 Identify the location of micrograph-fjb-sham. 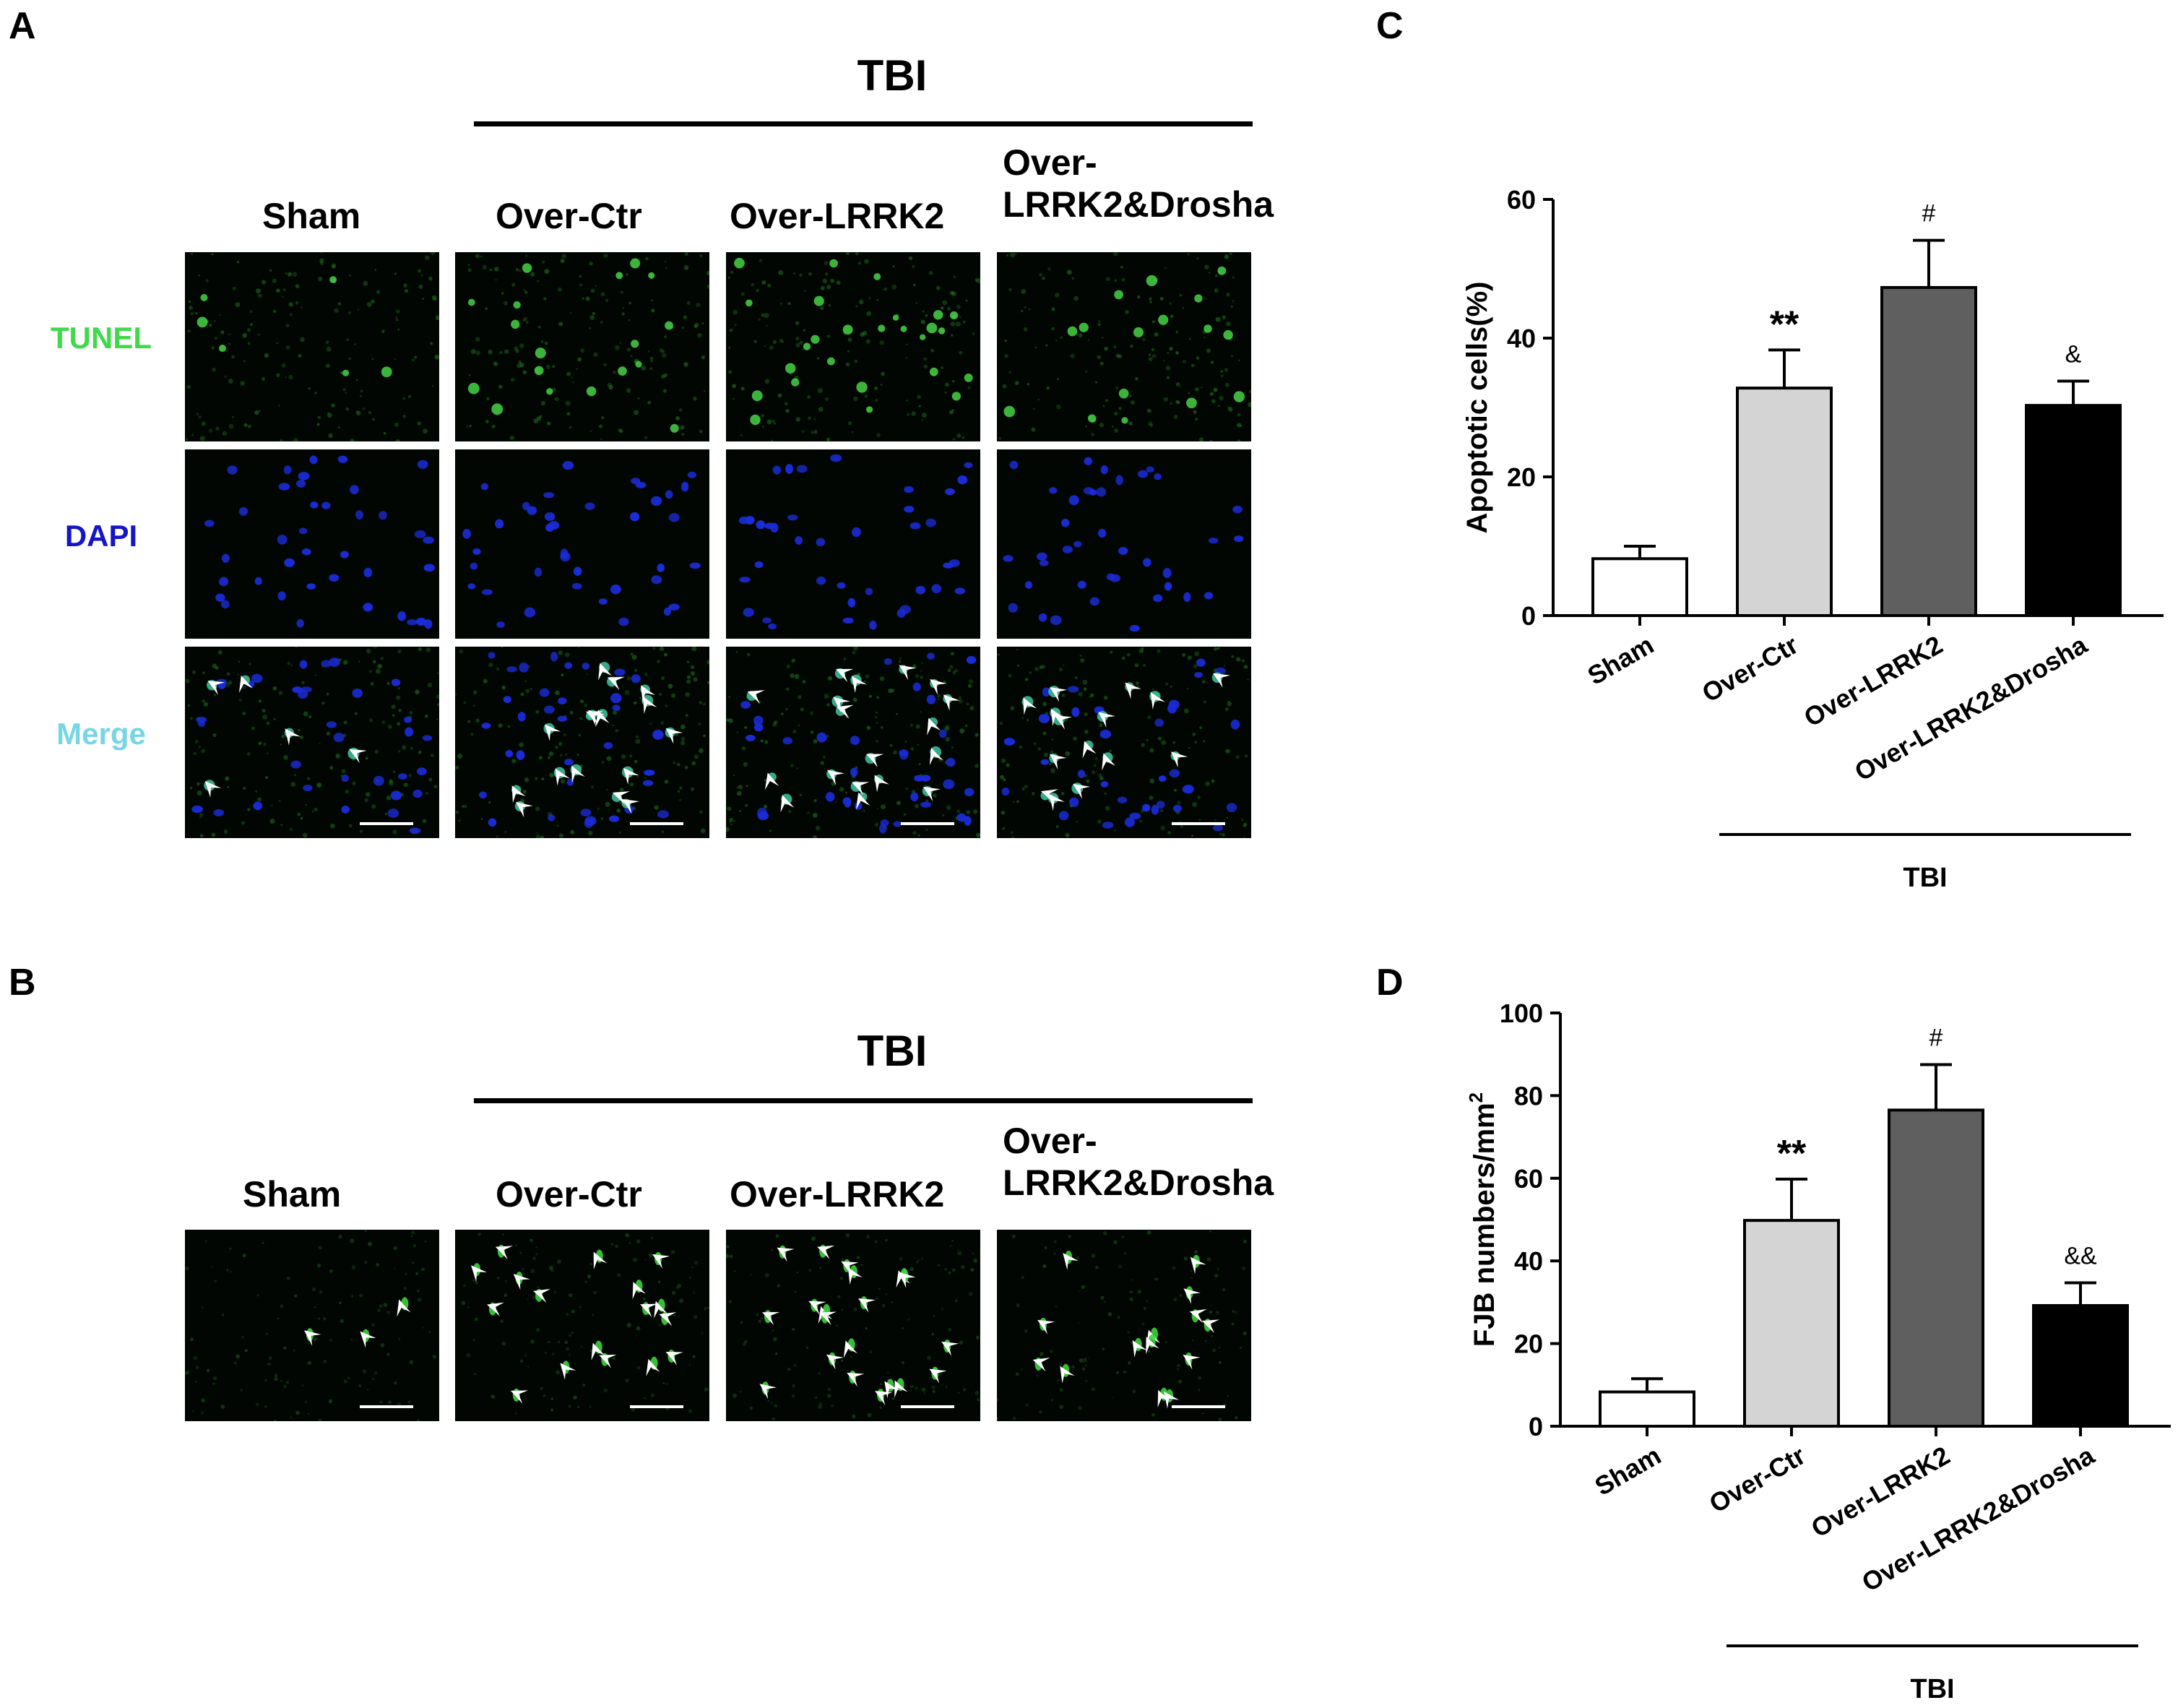
(312, 1325).